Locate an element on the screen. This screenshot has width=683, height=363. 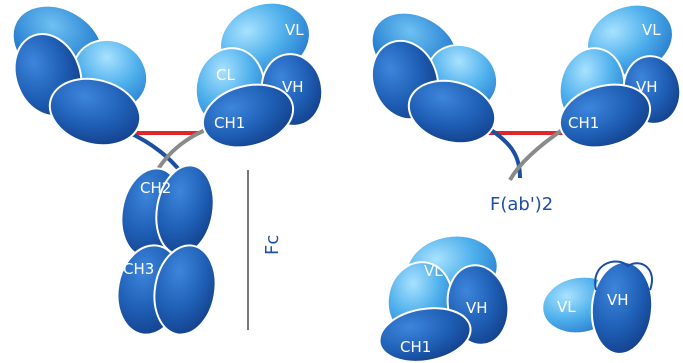
scfv-vh-domain is located at coordinates (622, 308).